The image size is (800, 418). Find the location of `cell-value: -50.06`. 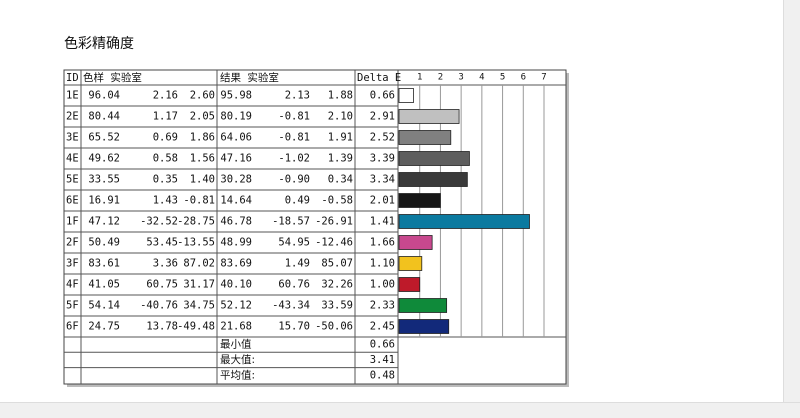

cell-value: -50.06 is located at coordinates (334, 327).